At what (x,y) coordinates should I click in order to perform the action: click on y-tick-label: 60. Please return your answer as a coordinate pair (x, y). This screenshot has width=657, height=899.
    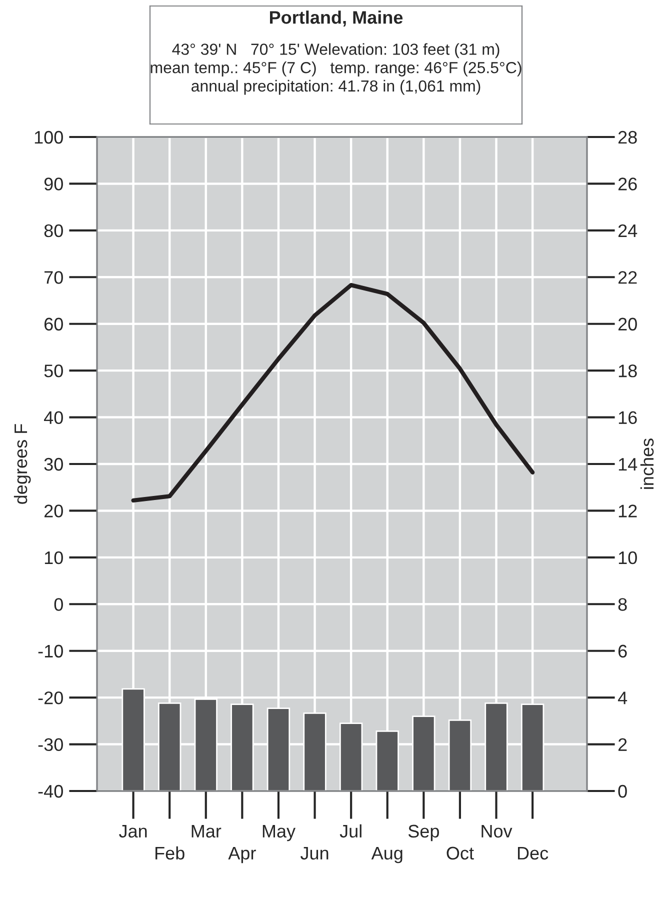
    Looking at the image, I should click on (53, 324).